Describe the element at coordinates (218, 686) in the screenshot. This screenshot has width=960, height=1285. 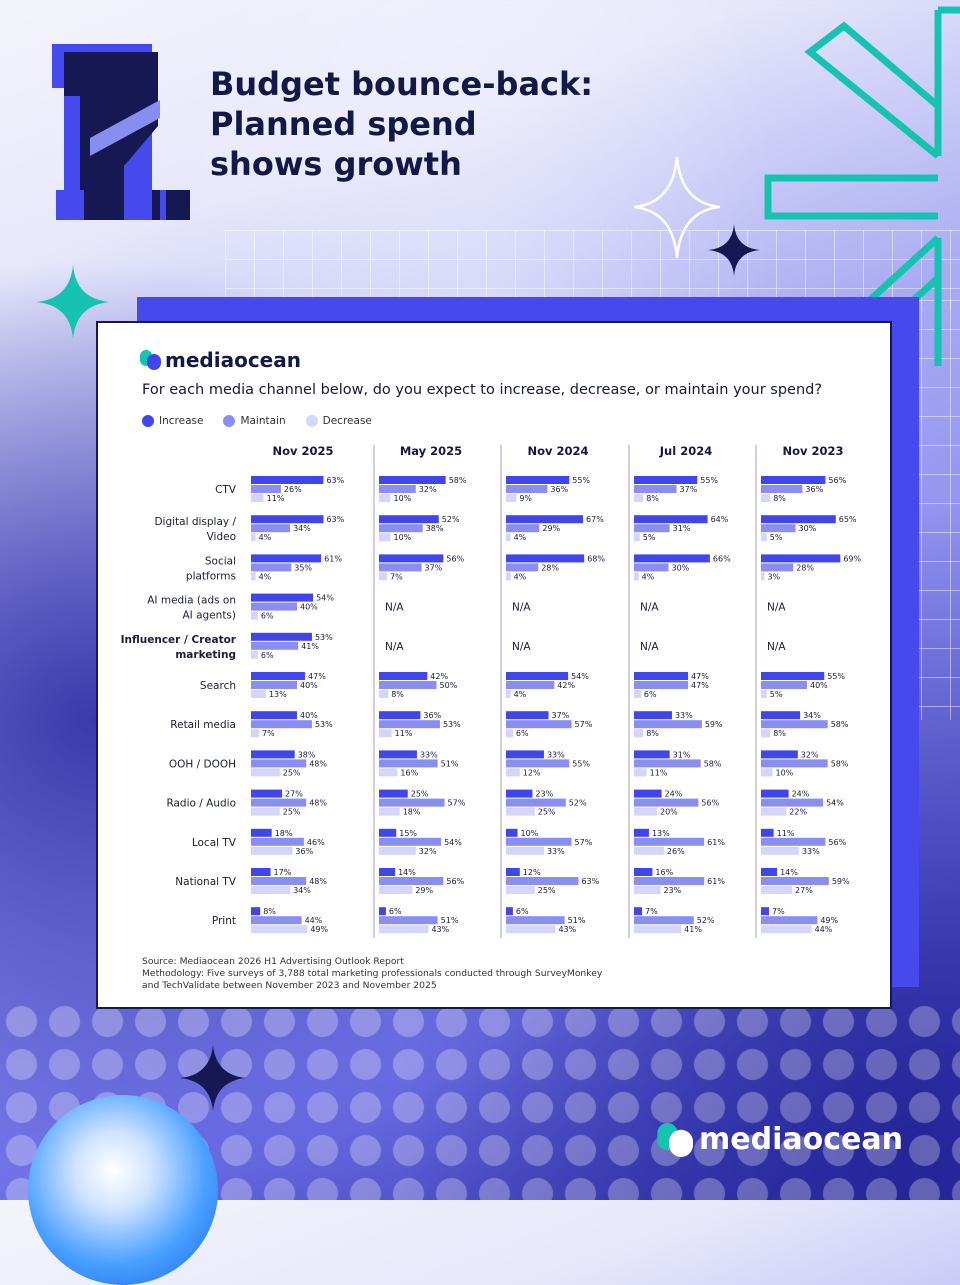
I see `channel-label: Search` at that location.